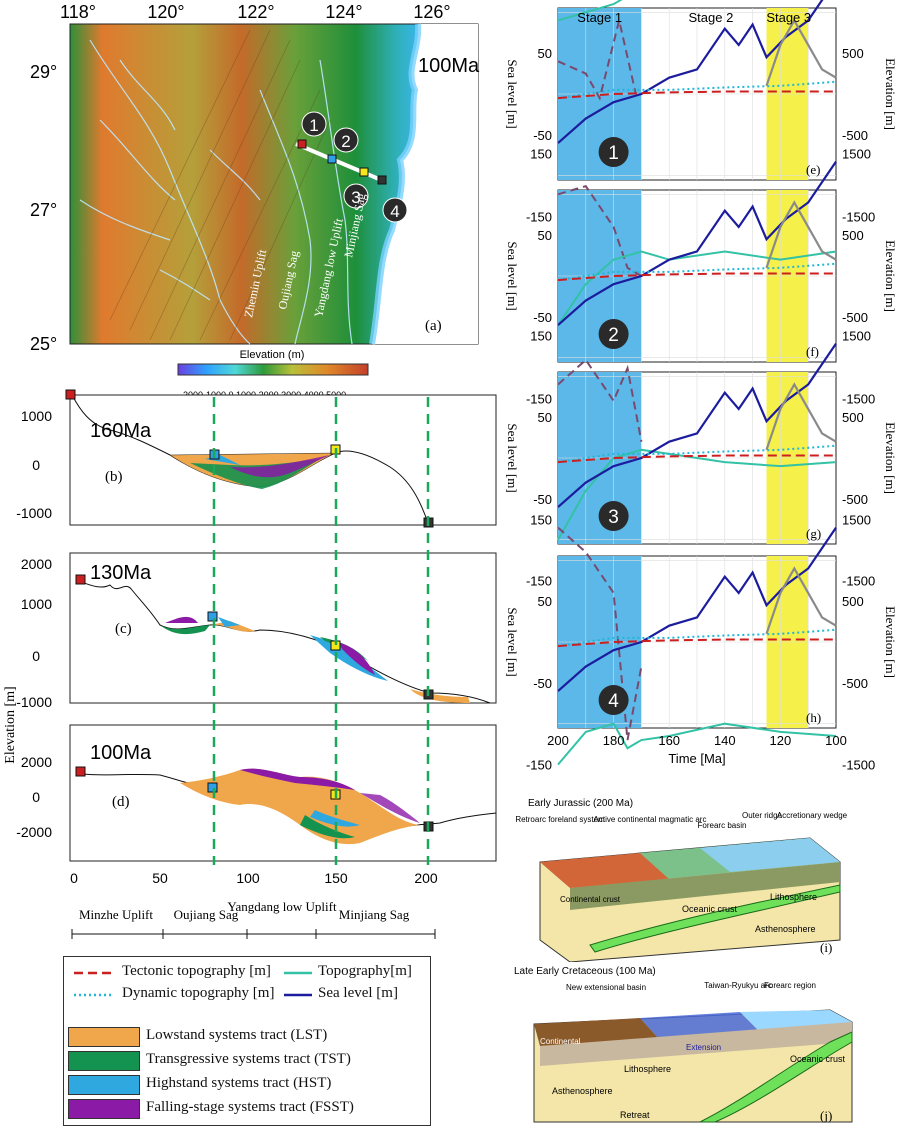 Image resolution: width=899 pixels, height=1136 pixels. What do you see at coordinates (365, 971) in the screenshot?
I see `legend-topography: Topography[m]` at bounding box center [365, 971].